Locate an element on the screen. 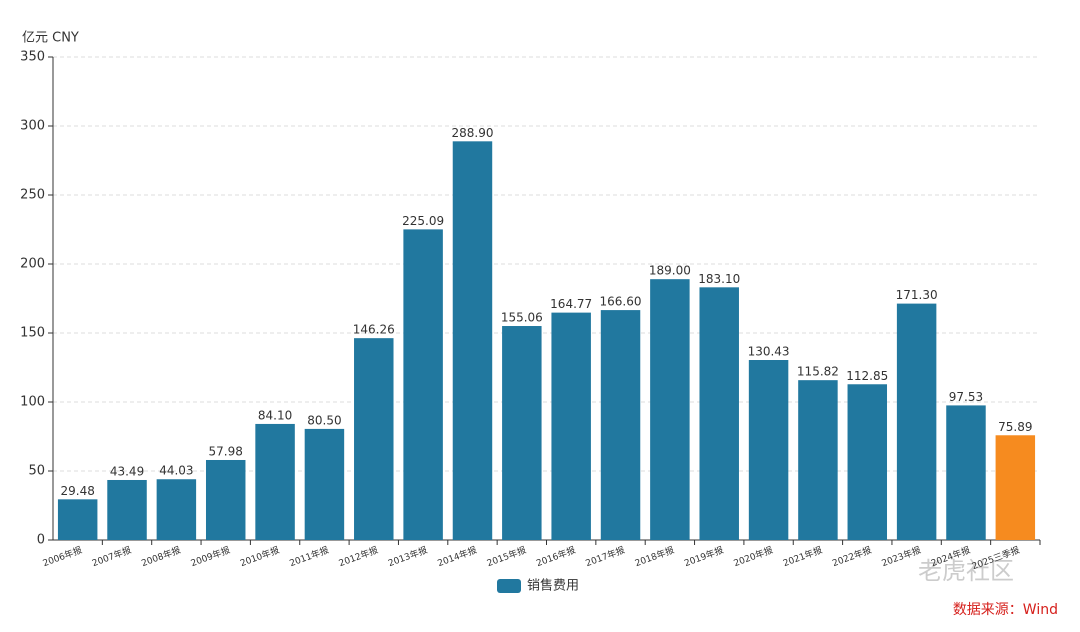 The width and height of the screenshot is (1080, 632). value-label: 29.48 is located at coordinates (77, 491).